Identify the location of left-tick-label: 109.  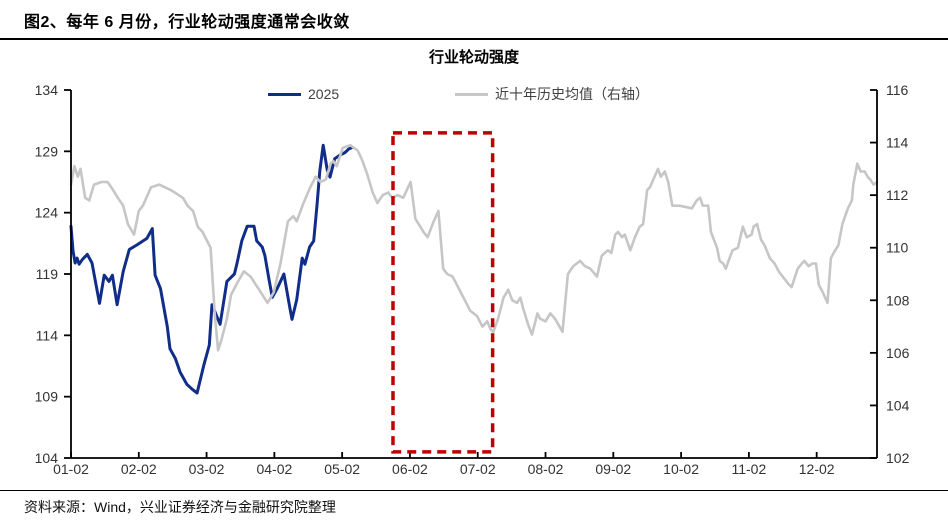
(47, 397).